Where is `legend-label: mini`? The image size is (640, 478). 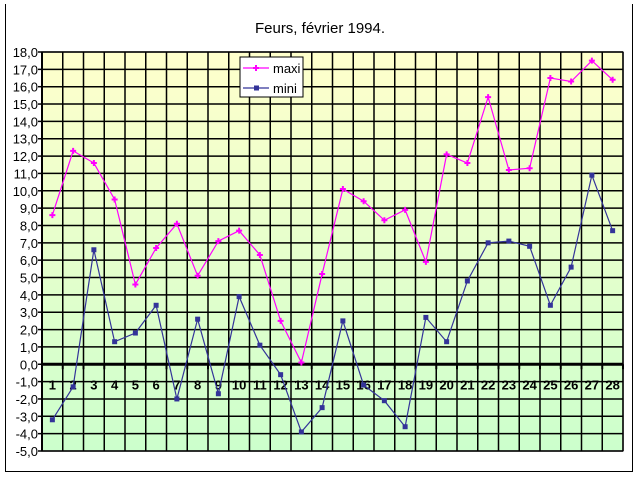 legend-label: mini is located at coordinates (285, 88).